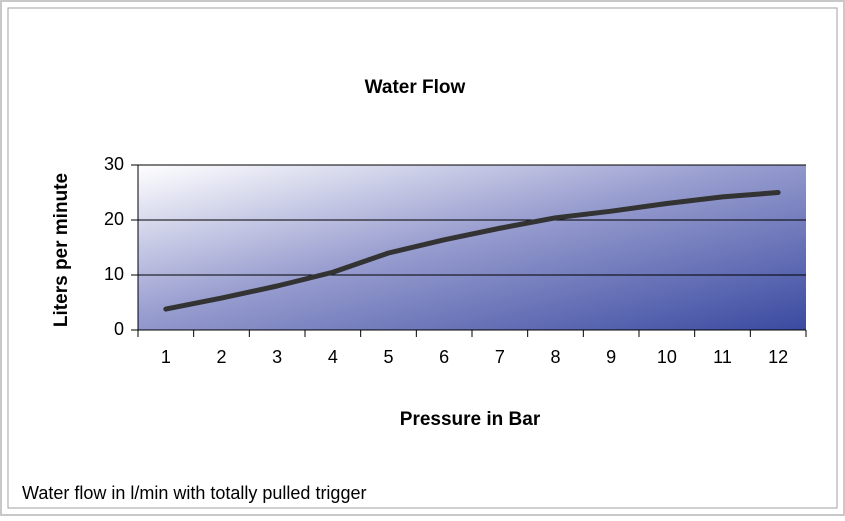  Describe the element at coordinates (778, 357) in the screenshot. I see `x-tick-label: 12` at that location.